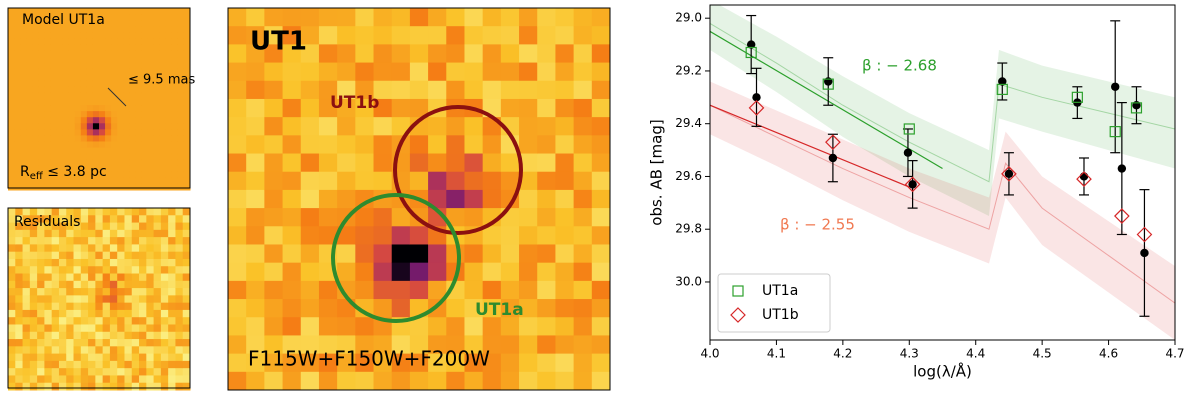  Describe the element at coordinates (899, 66) in the screenshot. I see `annotation: β : − 2.68` at that location.